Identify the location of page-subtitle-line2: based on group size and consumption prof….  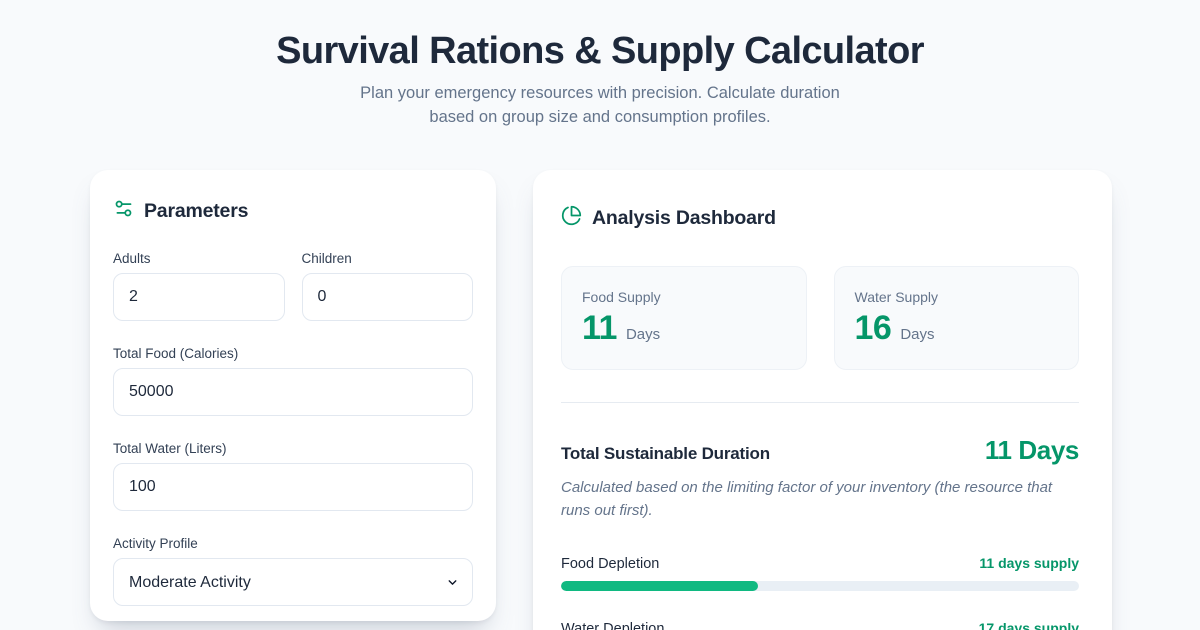
(600, 117).